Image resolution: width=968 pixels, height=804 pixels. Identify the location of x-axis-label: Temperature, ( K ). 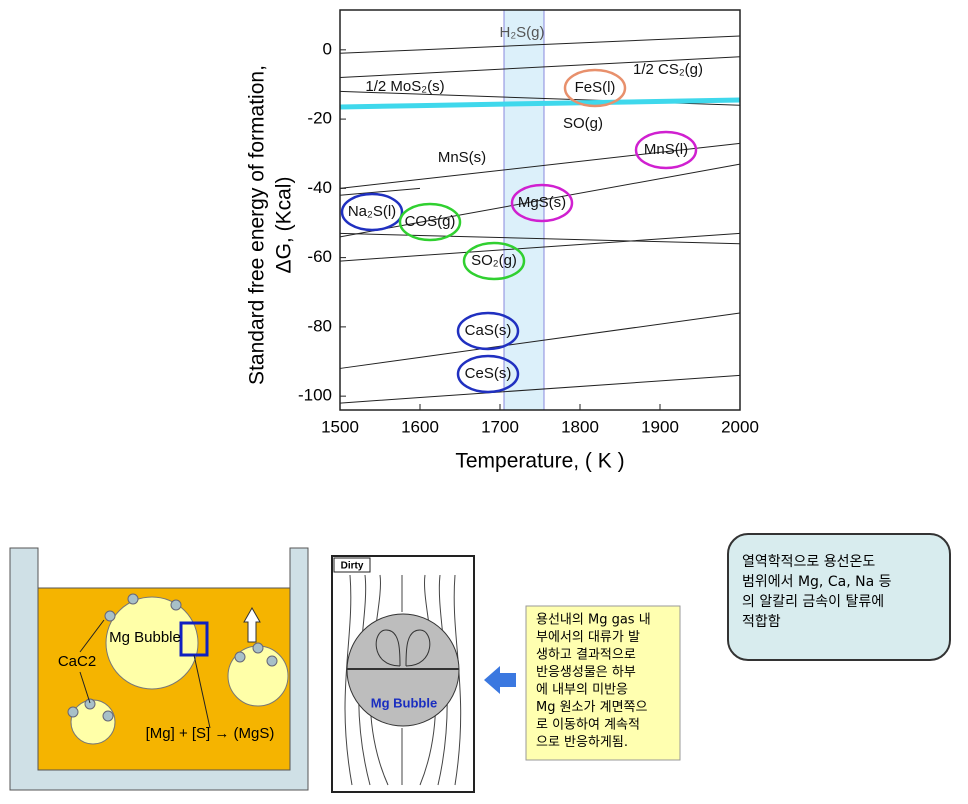
(539, 461).